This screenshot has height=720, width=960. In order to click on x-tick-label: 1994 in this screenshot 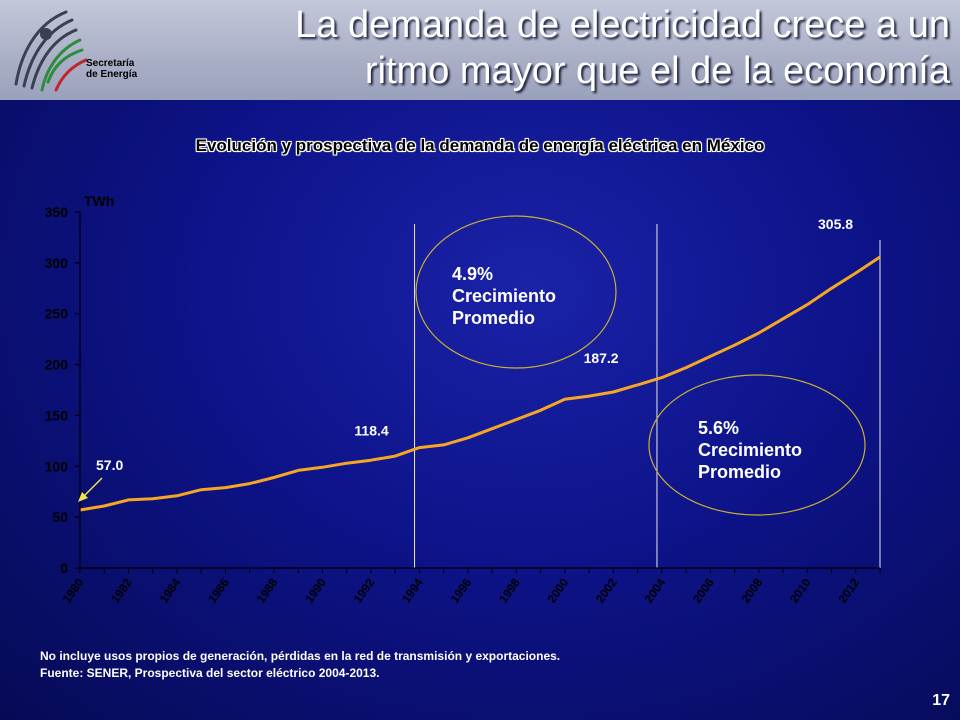, I will do `click(412, 590)`.